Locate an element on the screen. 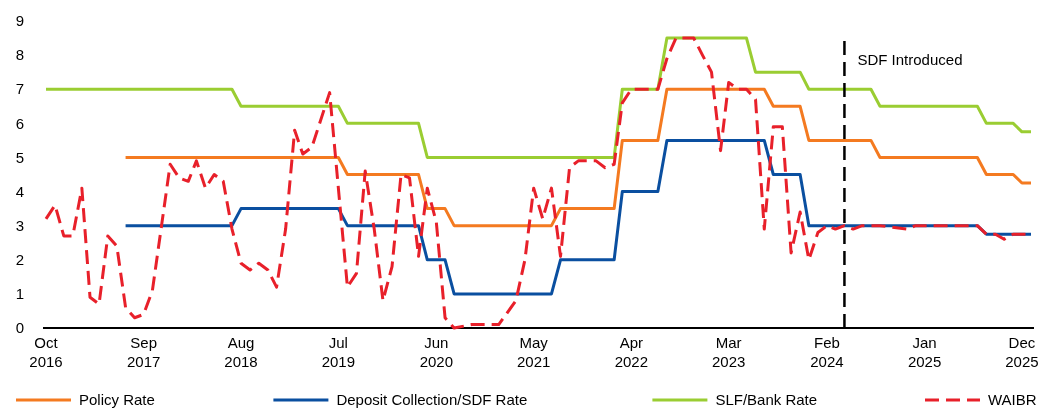 The width and height of the screenshot is (1042, 408). legend-label: Policy Rate is located at coordinates (117, 399).